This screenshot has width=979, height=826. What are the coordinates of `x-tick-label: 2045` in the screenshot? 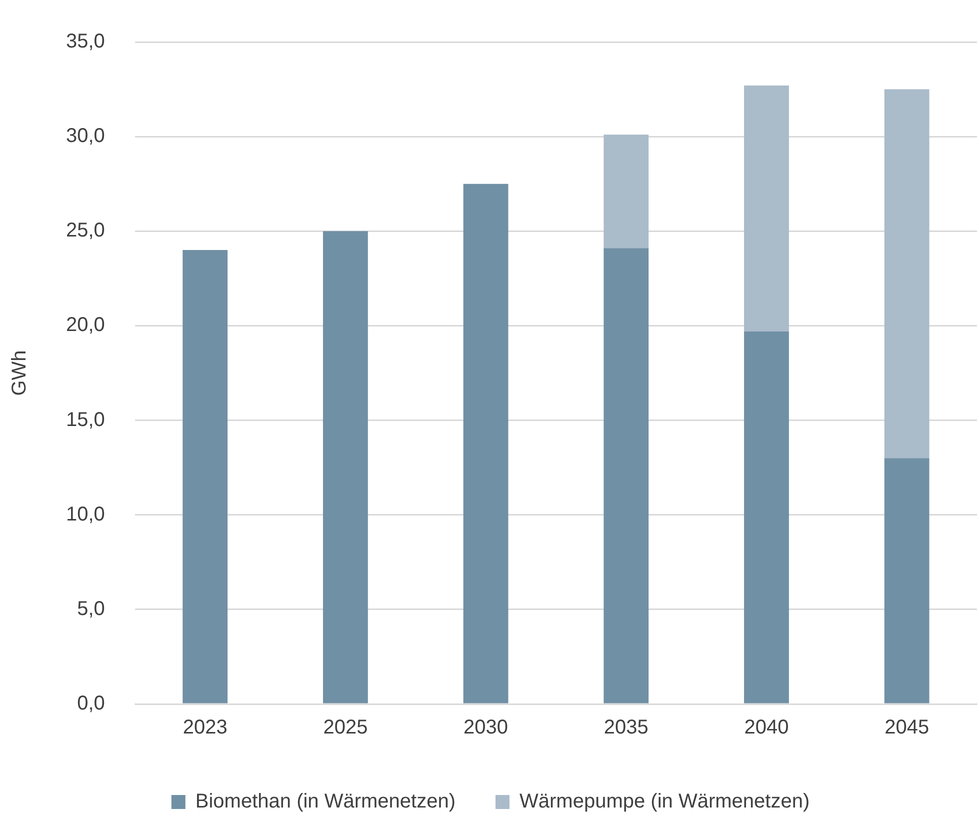 It's located at (907, 727).